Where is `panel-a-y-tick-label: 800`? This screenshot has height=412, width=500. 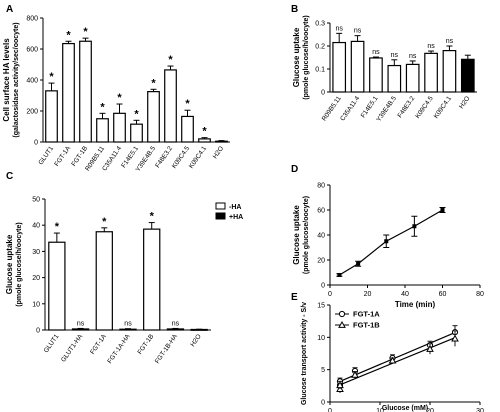
panel-a-y-tick-label: 800 is located at coordinates (32, 19).